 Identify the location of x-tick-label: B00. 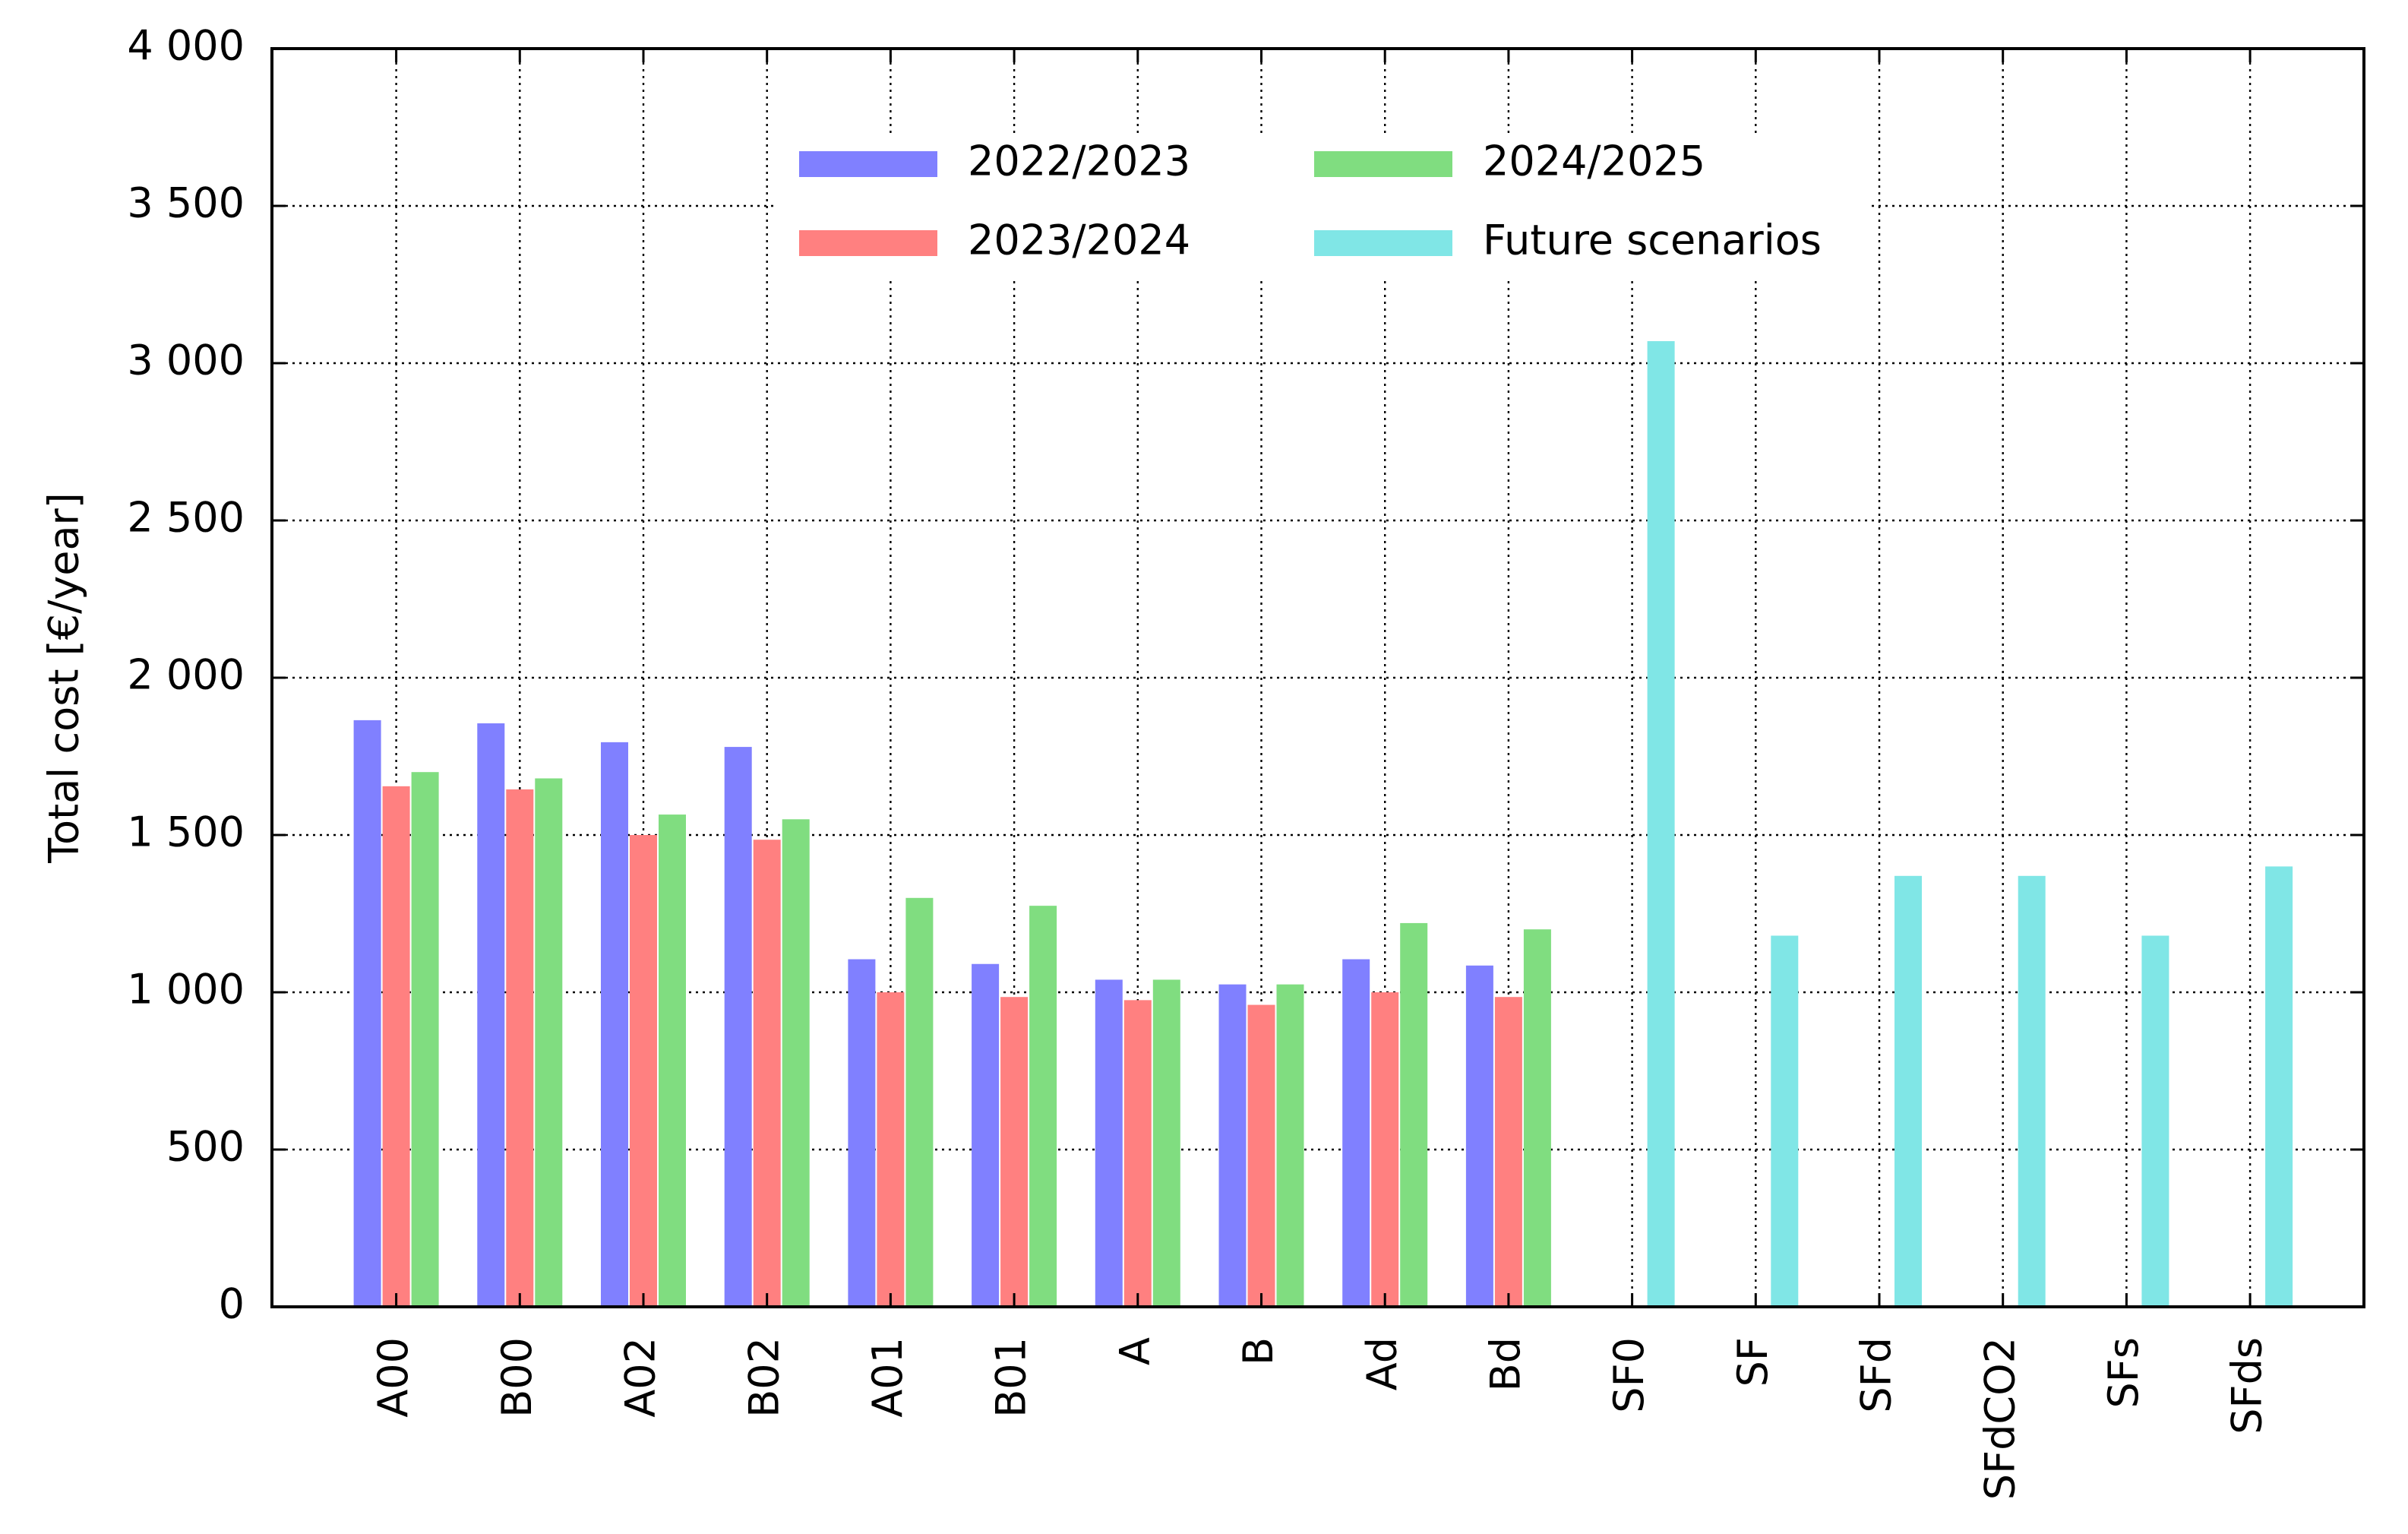
(517, 1377).